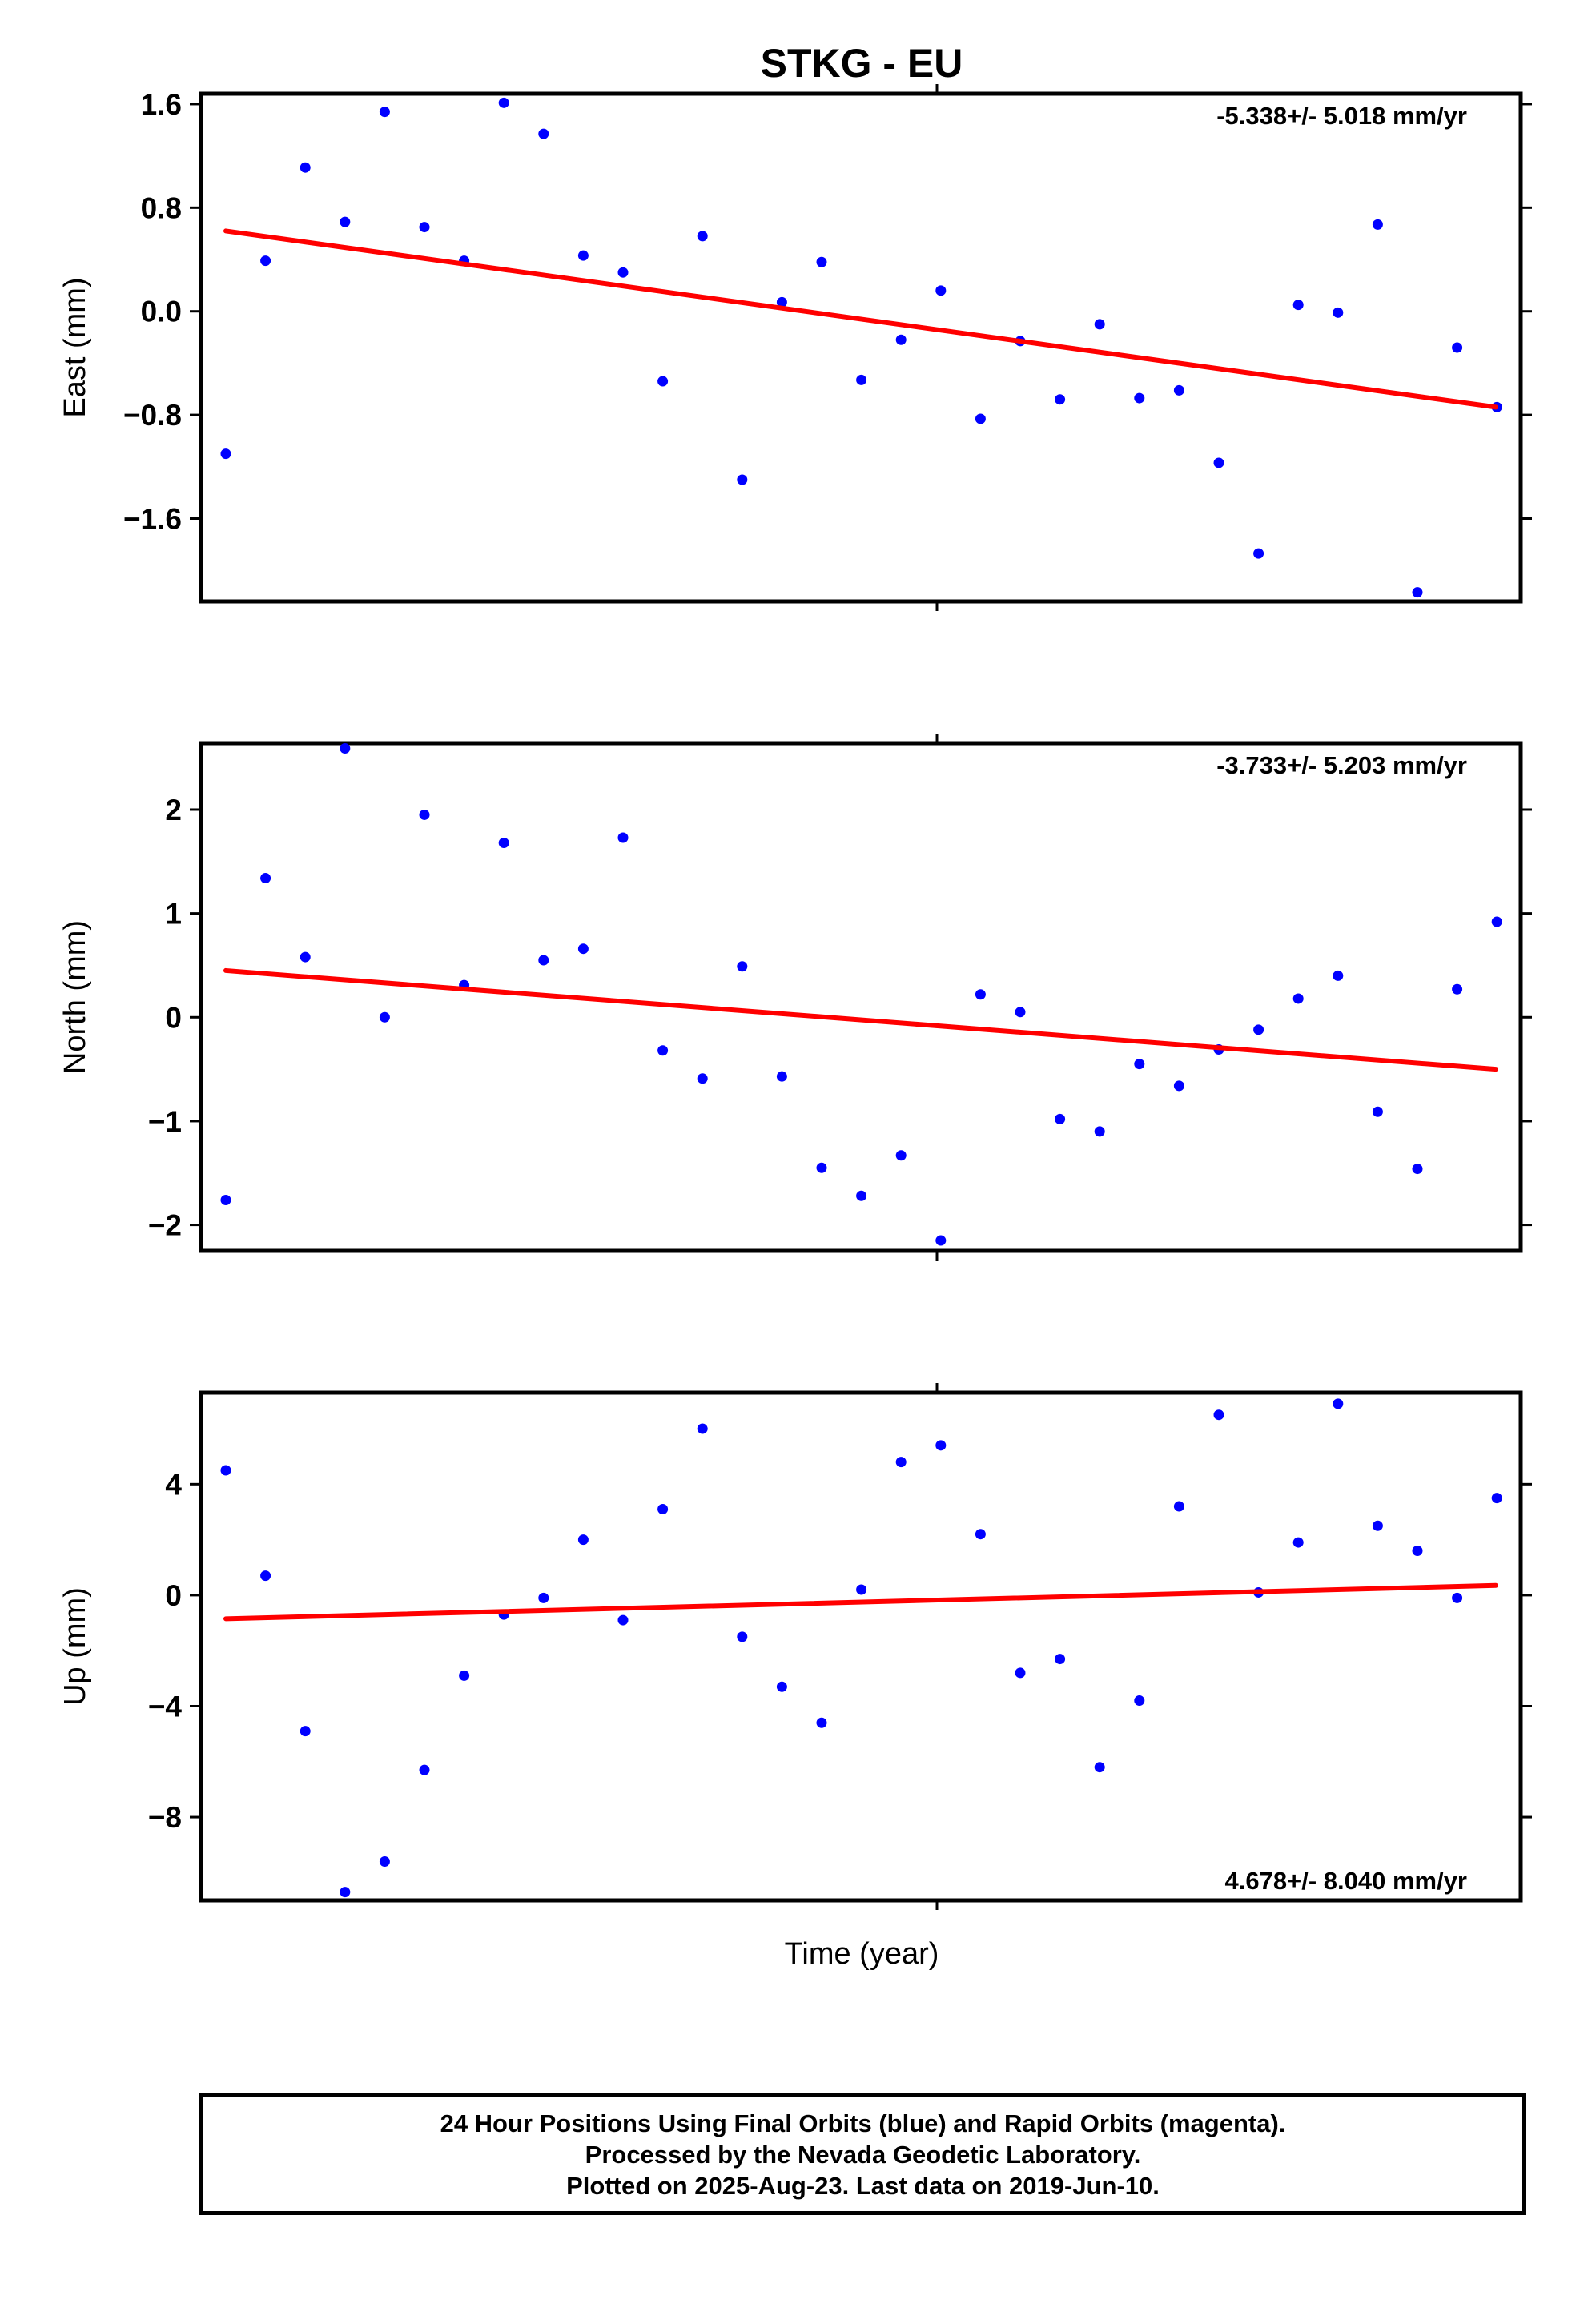  What do you see at coordinates (165, 1225) in the screenshot?
I see `y-tick-label: −2` at bounding box center [165, 1225].